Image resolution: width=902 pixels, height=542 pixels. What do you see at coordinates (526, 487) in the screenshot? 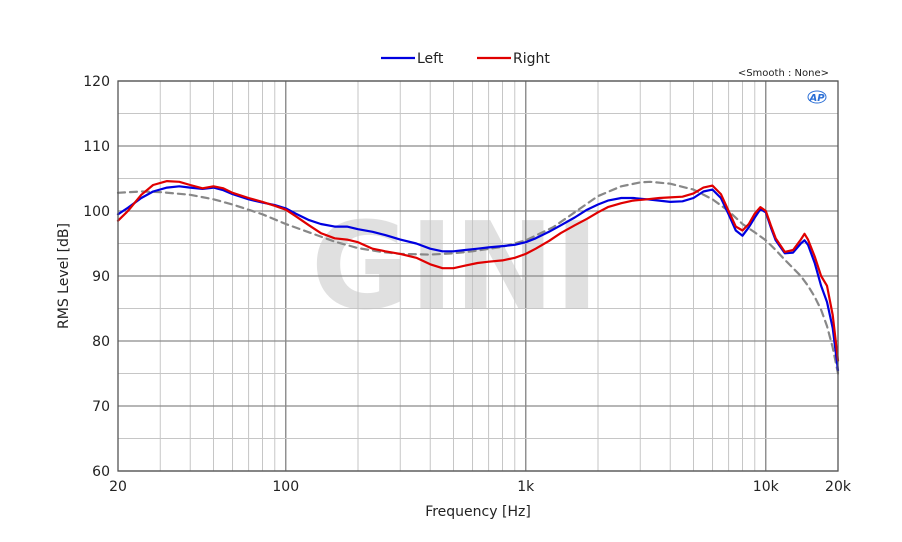
I see `x-tick-label: 1k` at bounding box center [526, 487].